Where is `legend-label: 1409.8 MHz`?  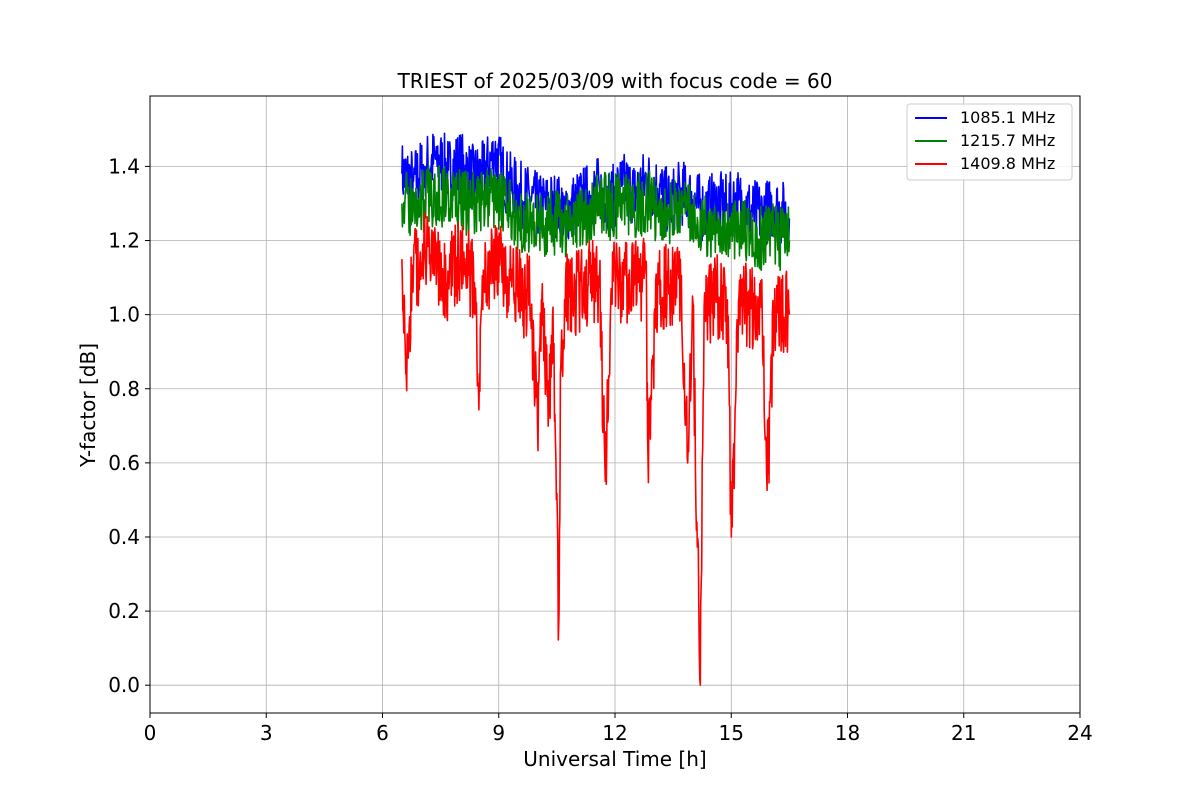 legend-label: 1409.8 MHz is located at coordinates (1007, 163).